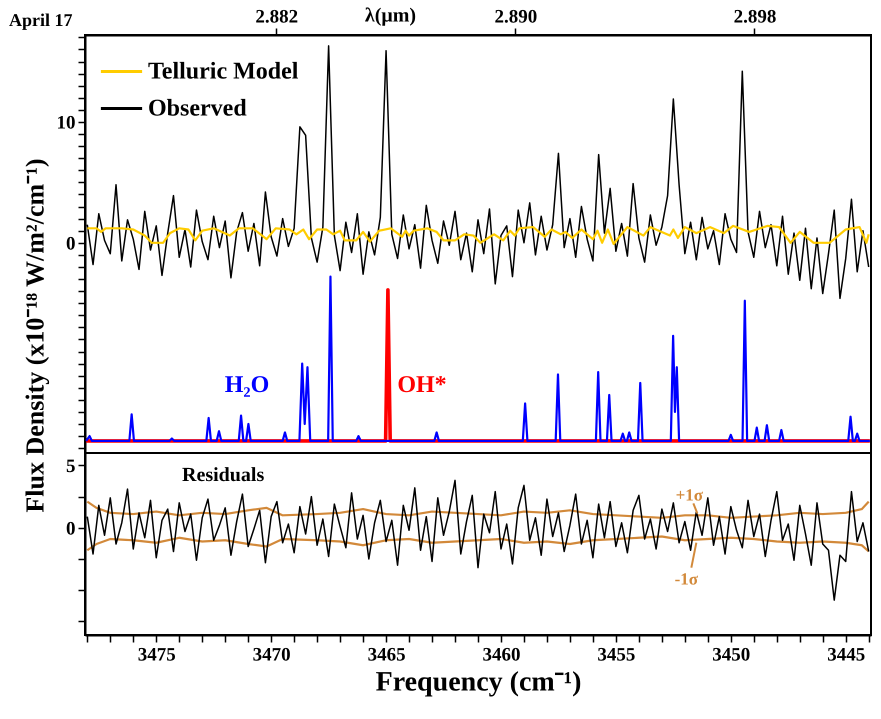  I want to click on x-tick-label: 3470, so click(271, 655).